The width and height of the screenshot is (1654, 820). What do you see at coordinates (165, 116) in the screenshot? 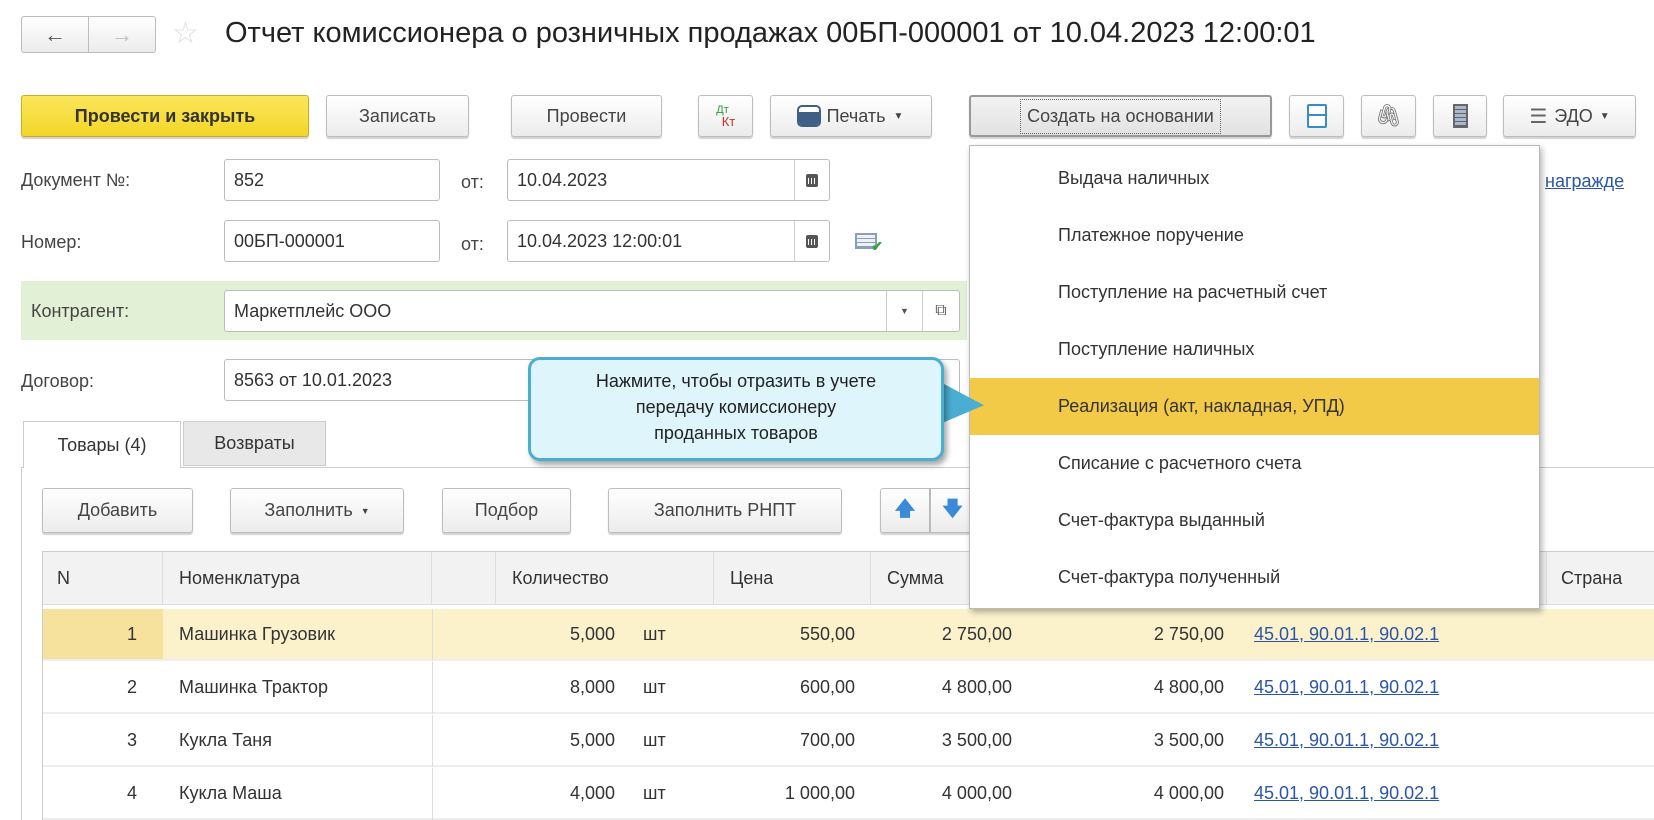
I see `post-and-close-button: Провести и закрыть` at bounding box center [165, 116].